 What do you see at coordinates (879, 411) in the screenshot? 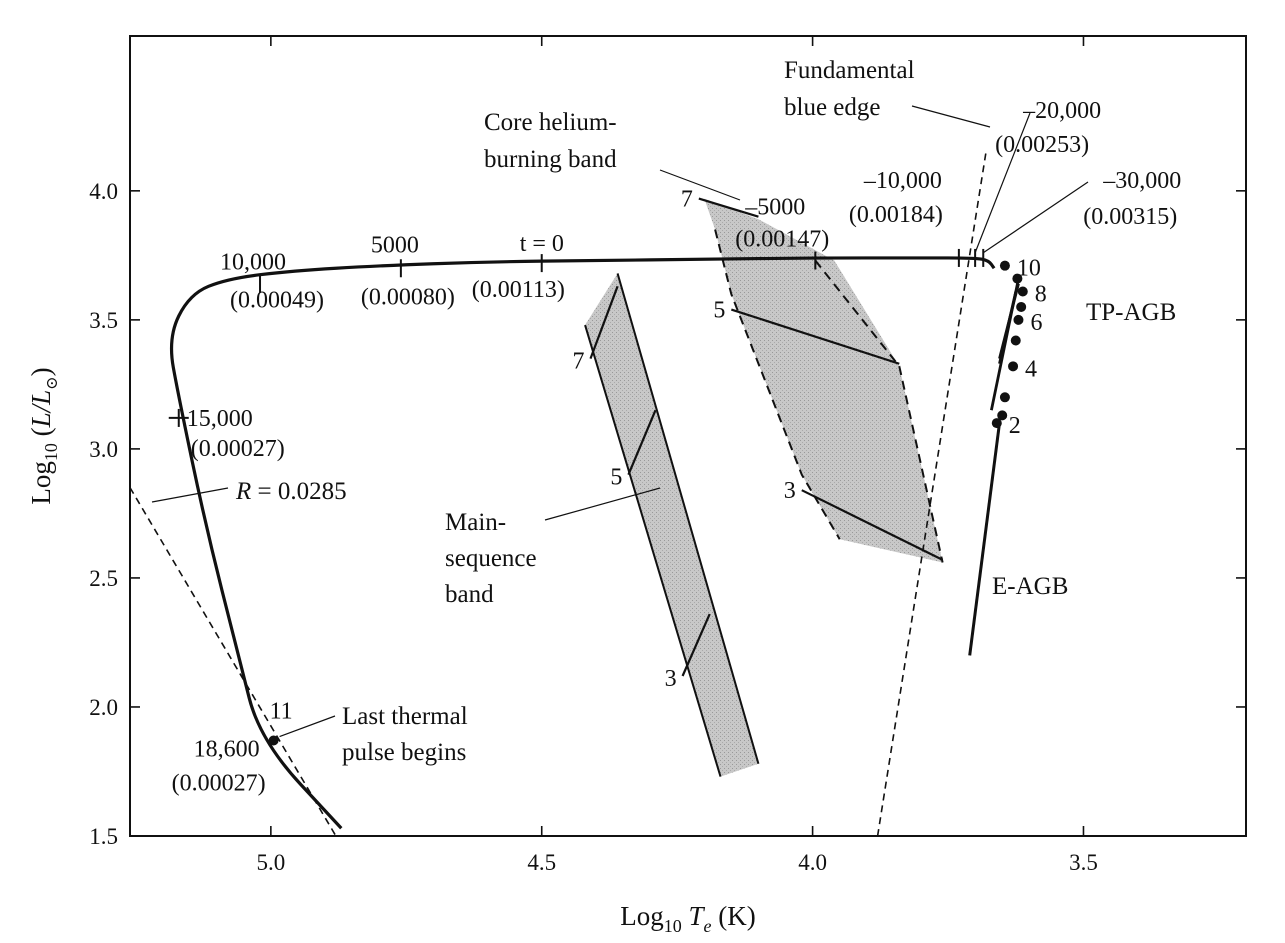
I see `ch-band-edge-right` at bounding box center [879, 411].